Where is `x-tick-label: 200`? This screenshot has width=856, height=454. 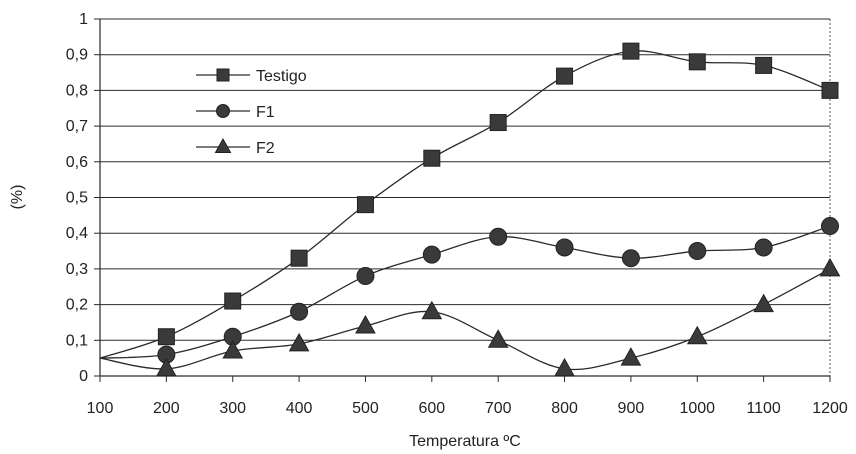 x-tick-label: 200 is located at coordinates (166, 408).